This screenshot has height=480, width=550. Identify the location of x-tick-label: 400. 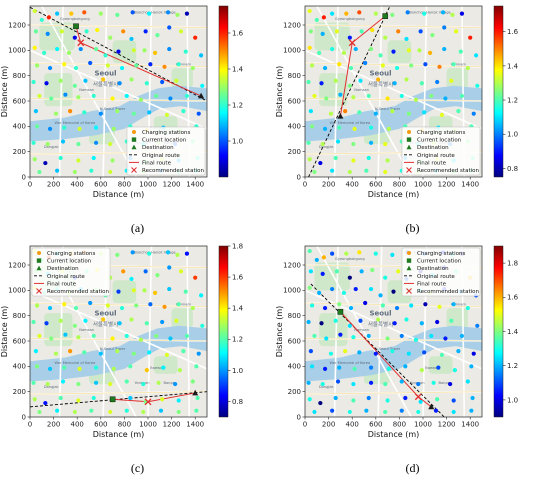
(77, 425).